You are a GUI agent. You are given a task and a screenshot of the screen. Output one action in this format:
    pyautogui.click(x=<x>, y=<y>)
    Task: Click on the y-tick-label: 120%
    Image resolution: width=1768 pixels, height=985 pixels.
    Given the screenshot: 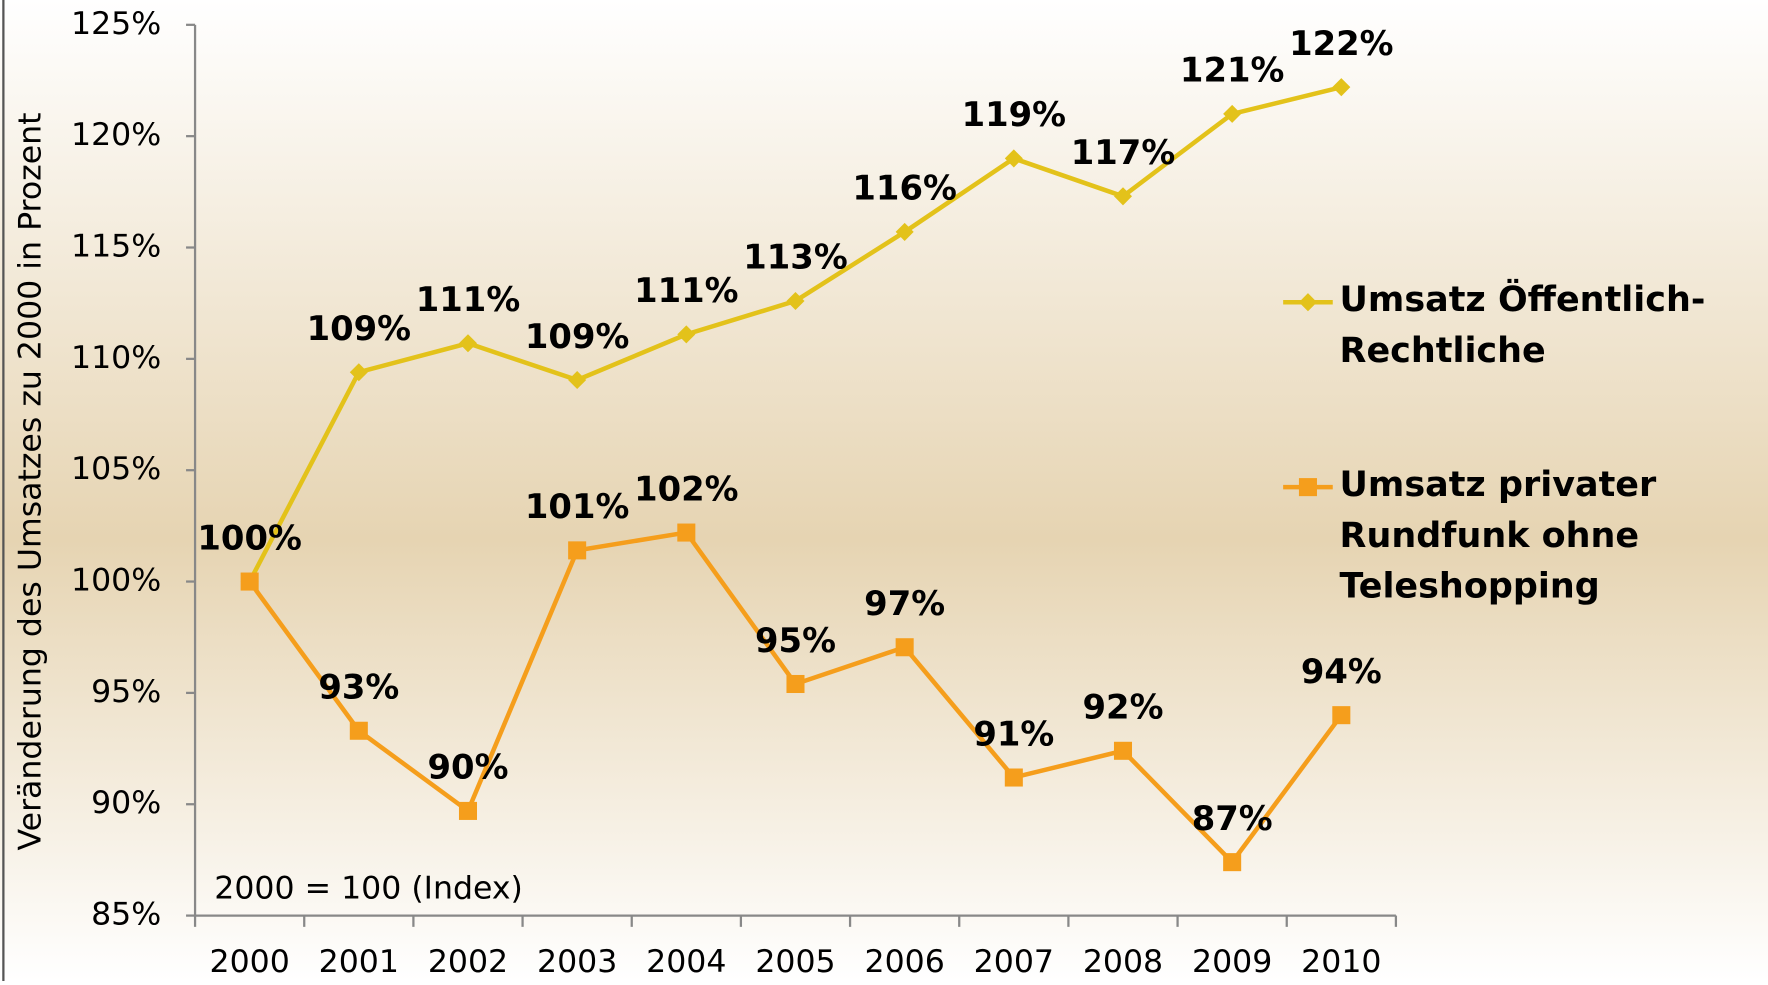 What is the action you would take?
    pyautogui.click(x=116, y=135)
    